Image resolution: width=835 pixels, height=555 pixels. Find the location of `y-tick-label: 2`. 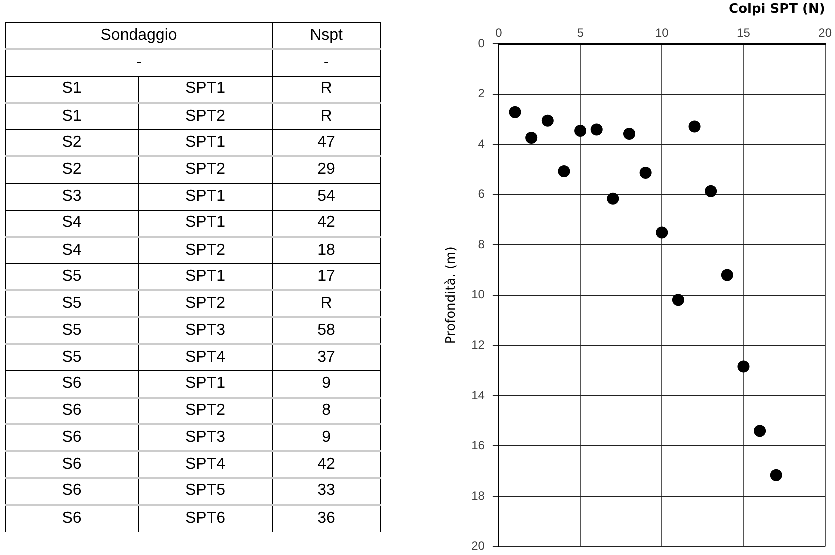

y-tick-label: 2 is located at coordinates (482, 93).